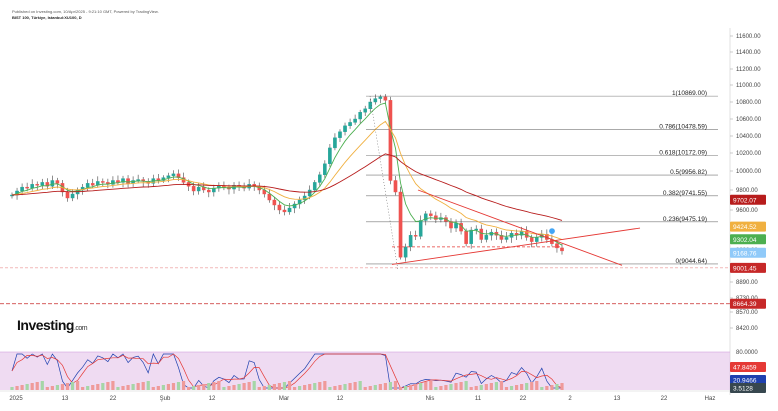  What do you see at coordinates (745, 381) in the screenshot?
I see `stoch-badge-label: 20.9466` at bounding box center [745, 381].